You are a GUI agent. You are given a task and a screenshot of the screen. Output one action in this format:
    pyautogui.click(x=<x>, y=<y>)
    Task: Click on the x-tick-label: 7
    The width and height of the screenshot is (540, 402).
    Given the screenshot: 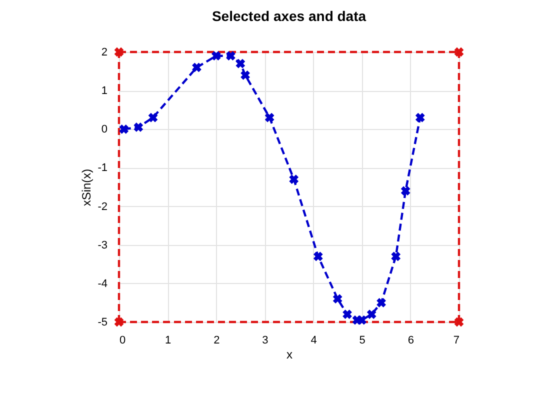 What is the action you would take?
    pyautogui.click(x=456, y=340)
    